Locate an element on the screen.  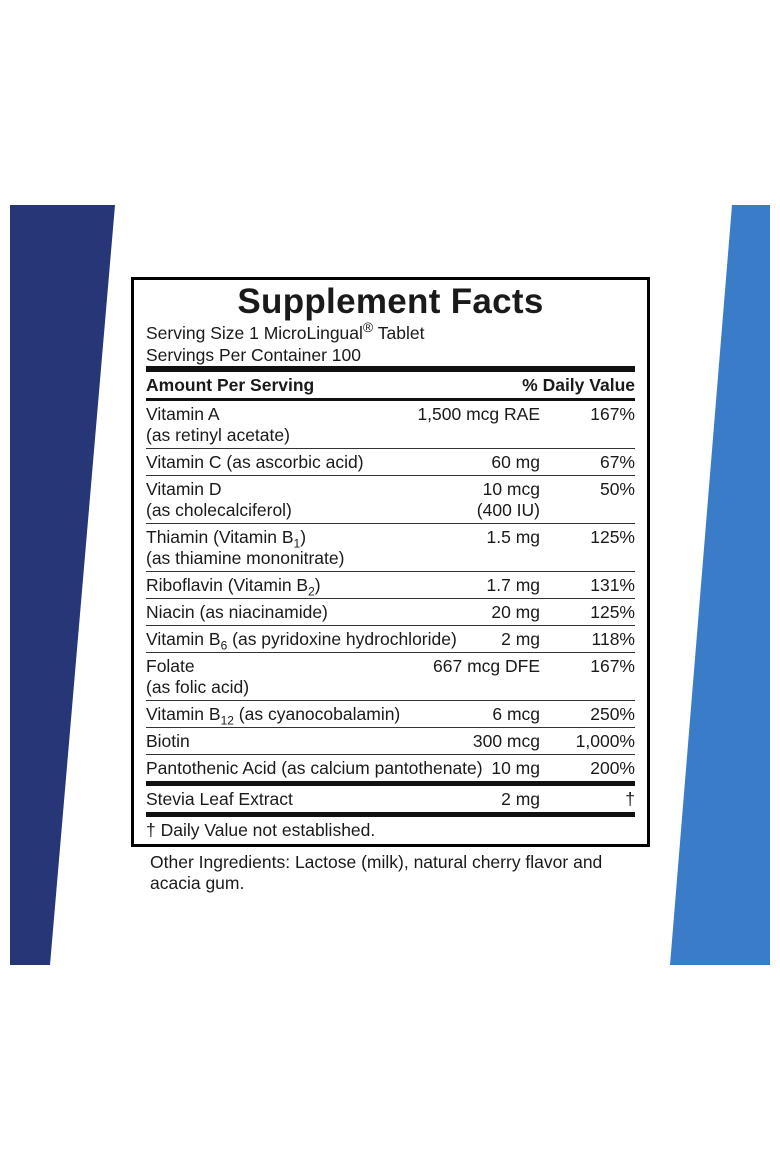
amount-text: 1.7 mg is located at coordinates (513, 585).